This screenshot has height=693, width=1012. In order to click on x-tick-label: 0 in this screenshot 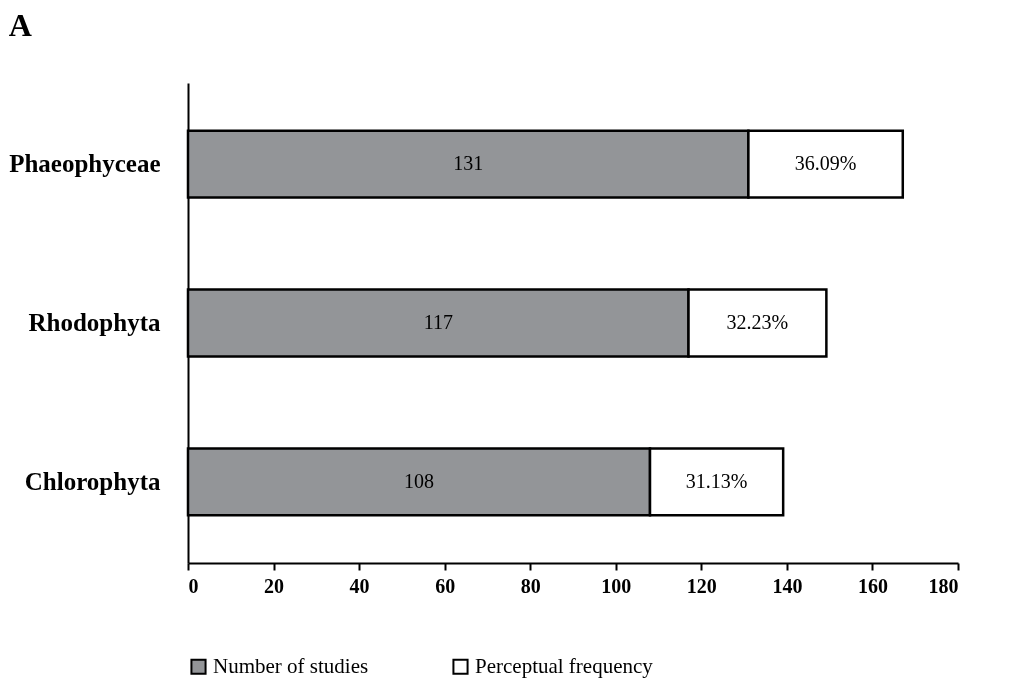, I will do `click(193, 585)`.